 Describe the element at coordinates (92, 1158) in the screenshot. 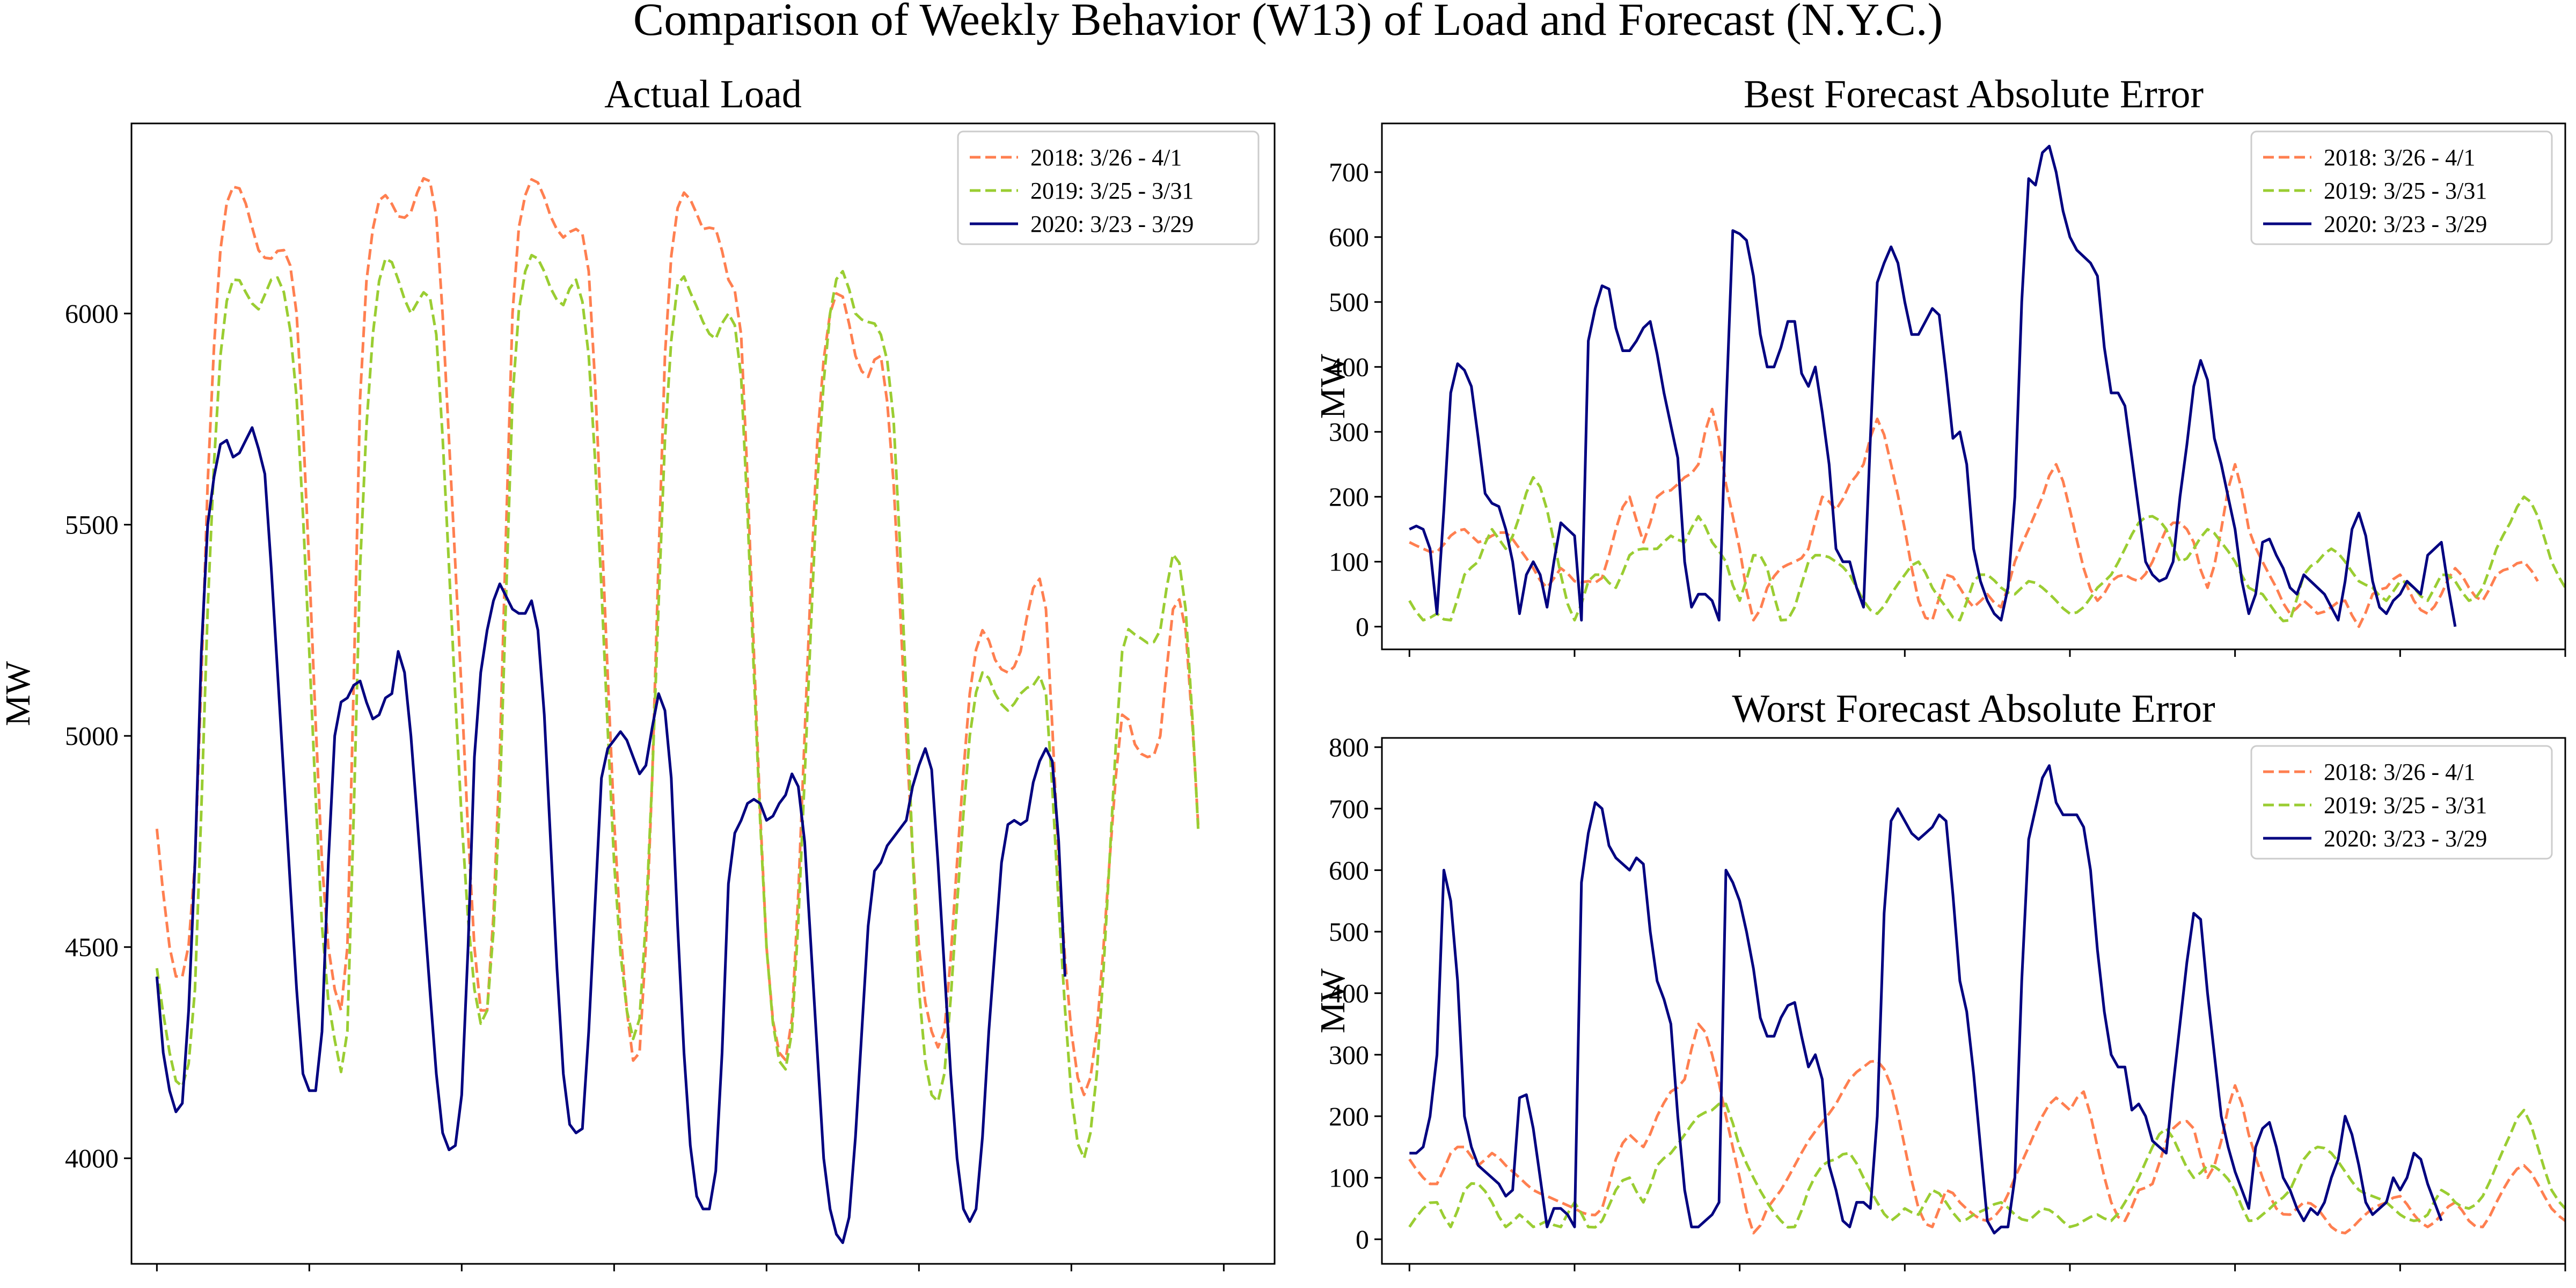

I see `y-tick-label: 4000` at that location.